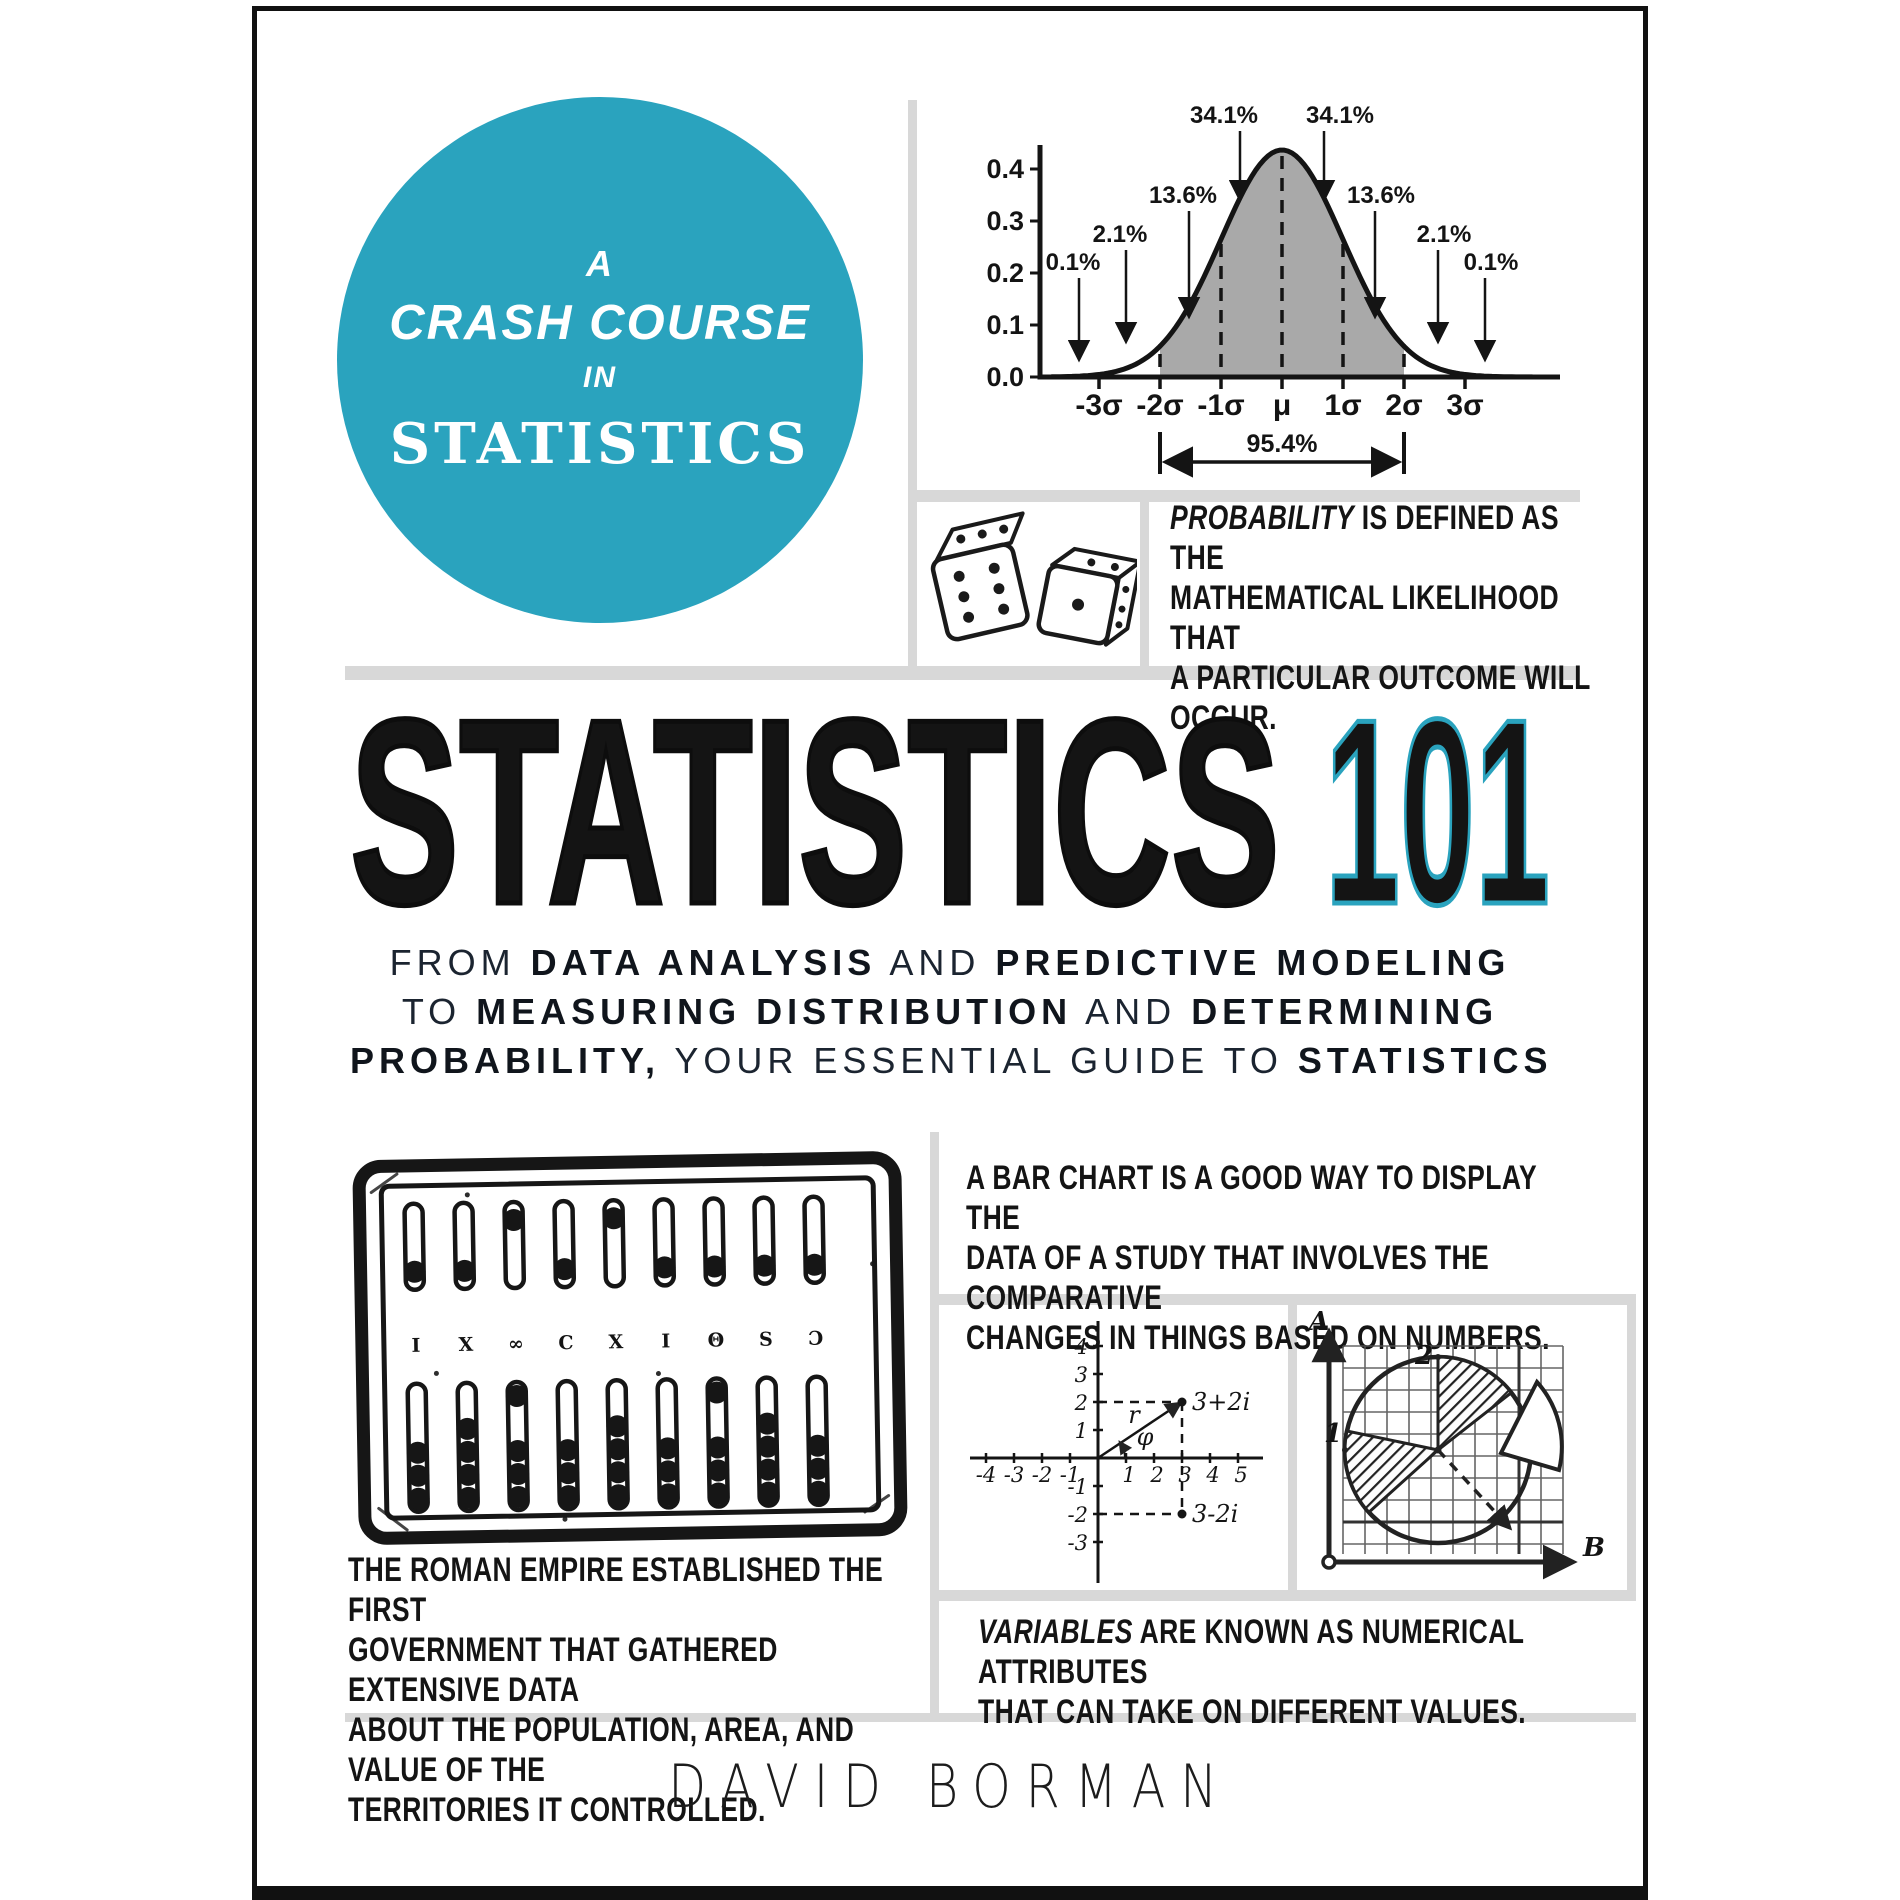  What do you see at coordinates (715, 1340) in the screenshot?
I see `svg-text: Θ` at bounding box center [715, 1340].